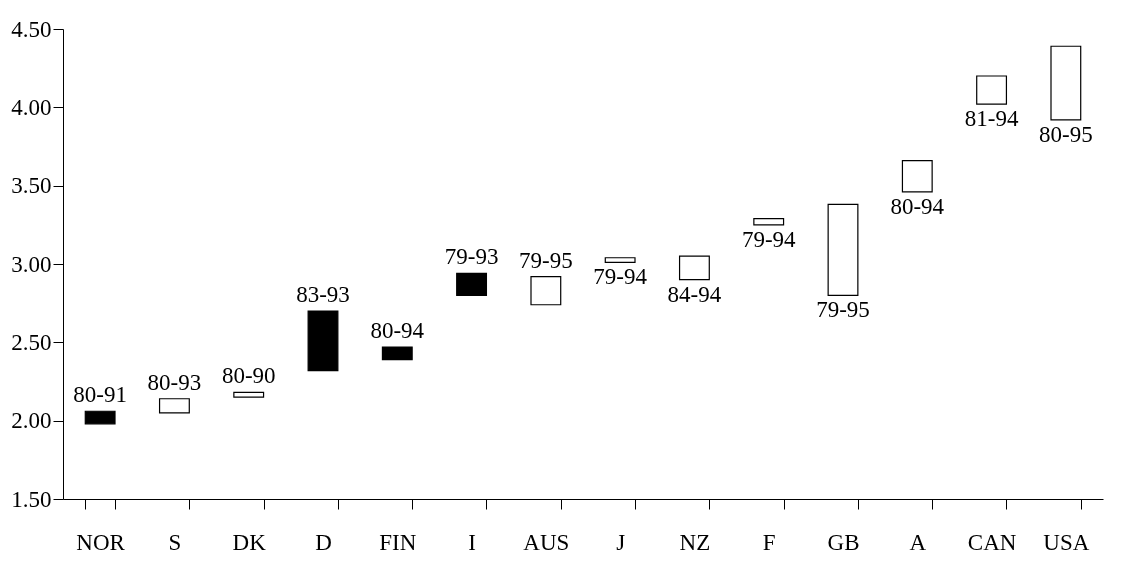  What do you see at coordinates (471, 257) in the screenshot?
I see `data-label: 79-93` at bounding box center [471, 257].